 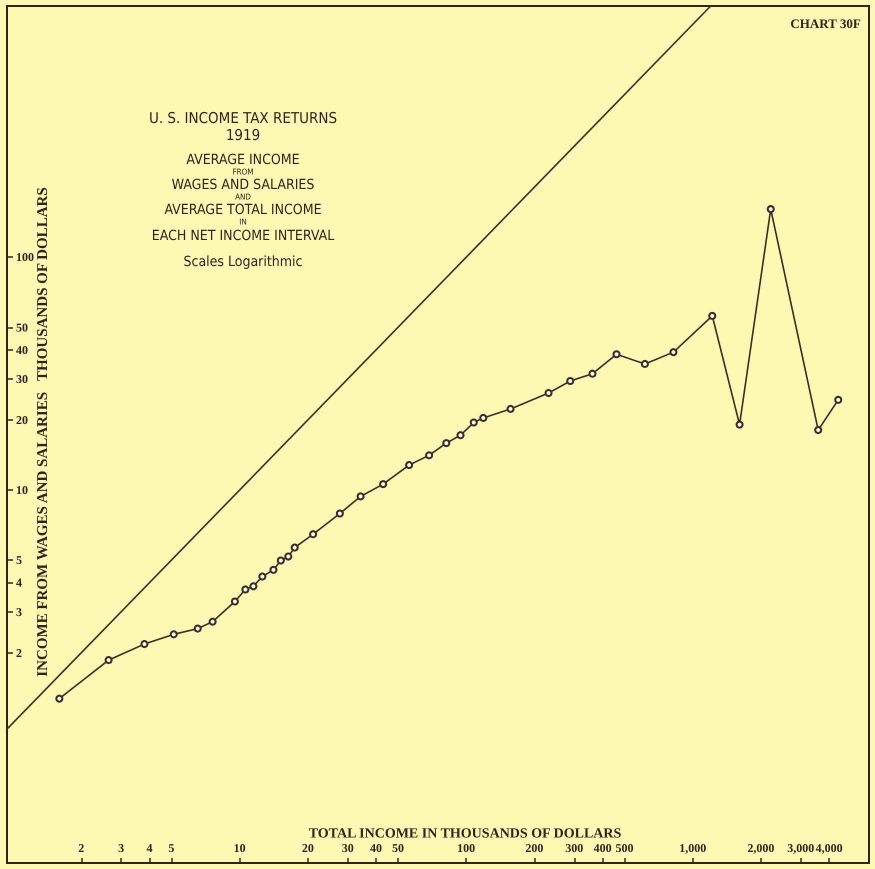 I want to click on x-tick-label: 3, so click(x=121, y=848).